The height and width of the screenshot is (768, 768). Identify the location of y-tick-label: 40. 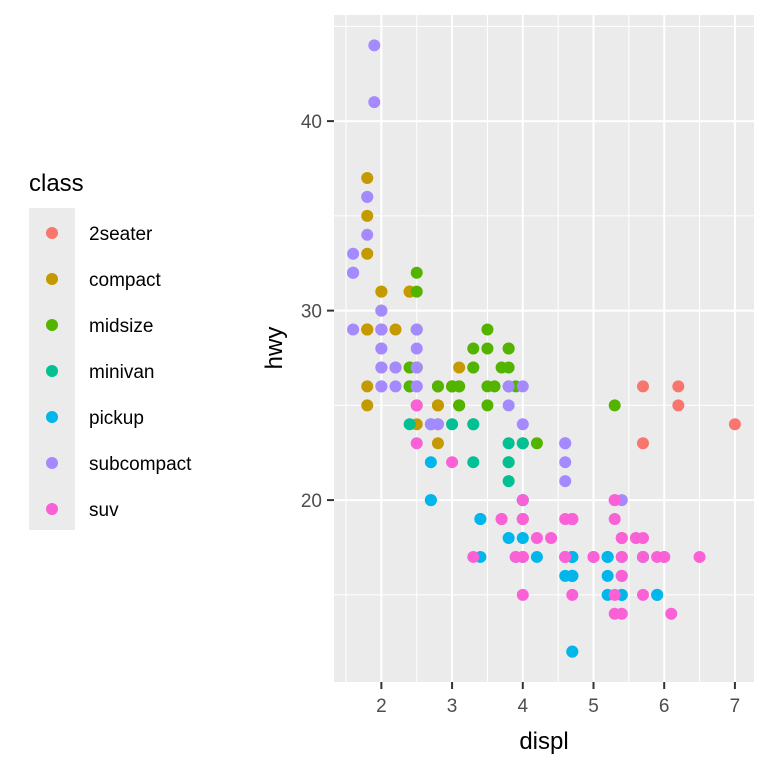
(311, 122).